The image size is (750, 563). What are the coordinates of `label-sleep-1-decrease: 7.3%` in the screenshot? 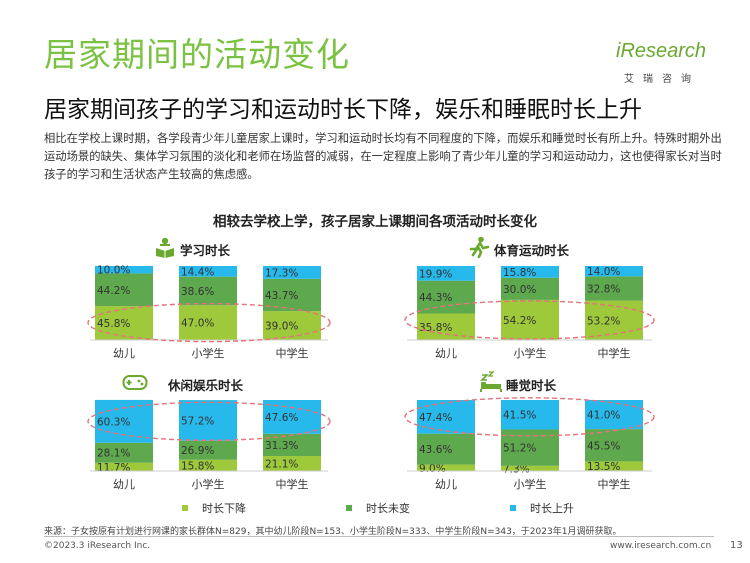 It's located at (516, 469).